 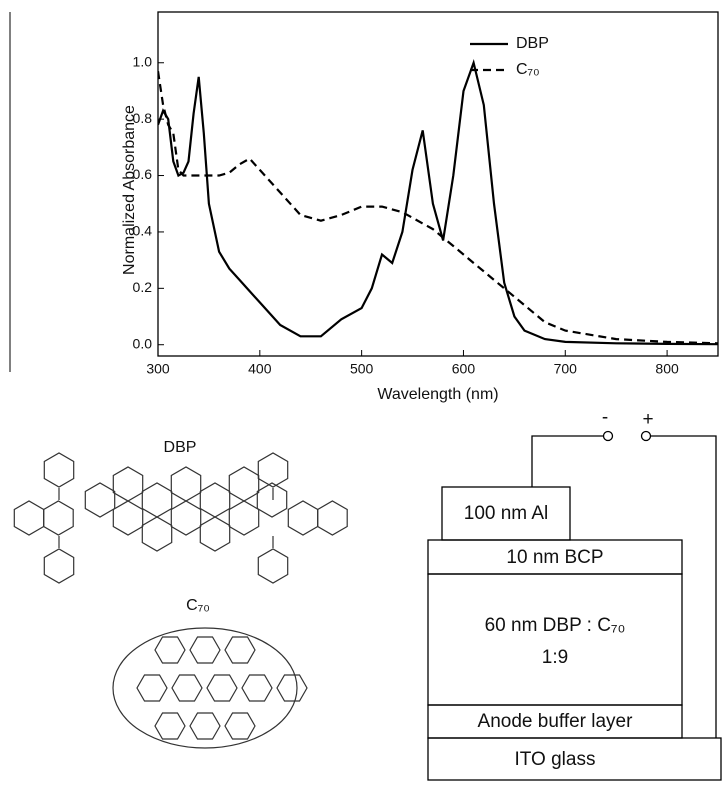 I want to click on layer-label: 1:9, so click(x=555, y=657).